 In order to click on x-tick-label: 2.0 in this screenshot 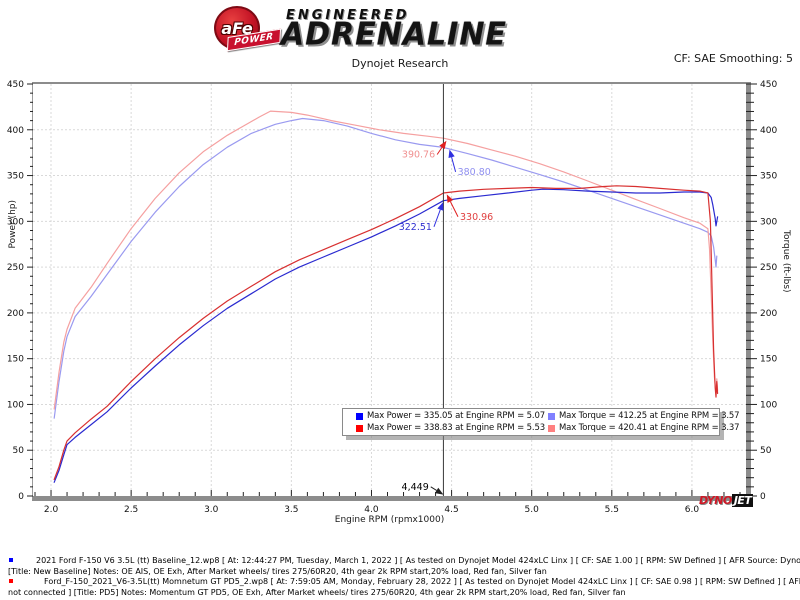, I will do `click(51, 510)`.